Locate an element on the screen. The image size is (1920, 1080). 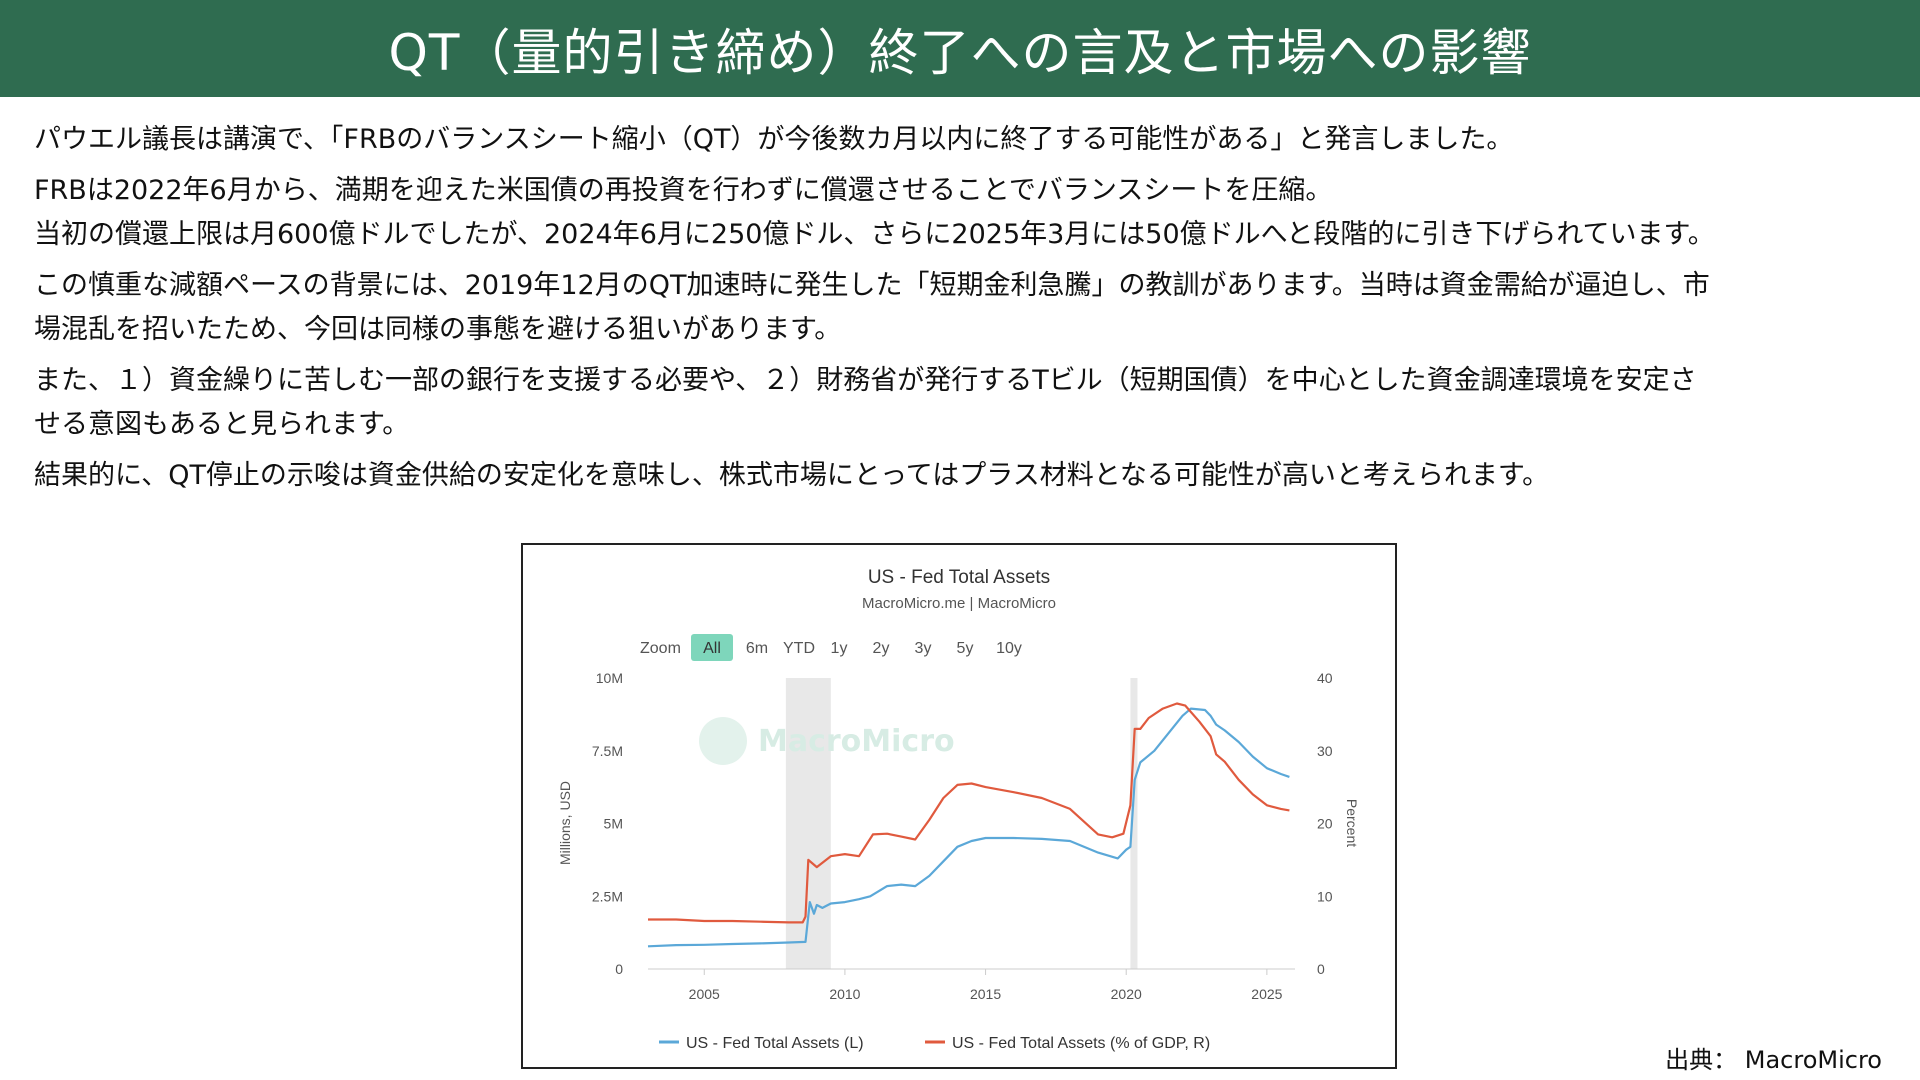
x-tick-label: 2015 is located at coordinates (985, 994).